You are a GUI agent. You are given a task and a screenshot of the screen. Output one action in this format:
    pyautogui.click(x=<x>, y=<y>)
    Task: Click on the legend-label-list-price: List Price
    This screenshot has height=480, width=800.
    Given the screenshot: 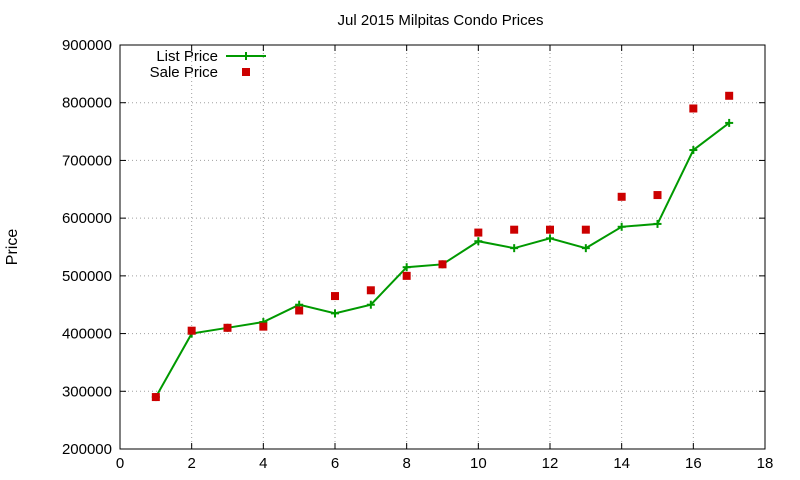 What is the action you would take?
    pyautogui.click(x=187, y=56)
    